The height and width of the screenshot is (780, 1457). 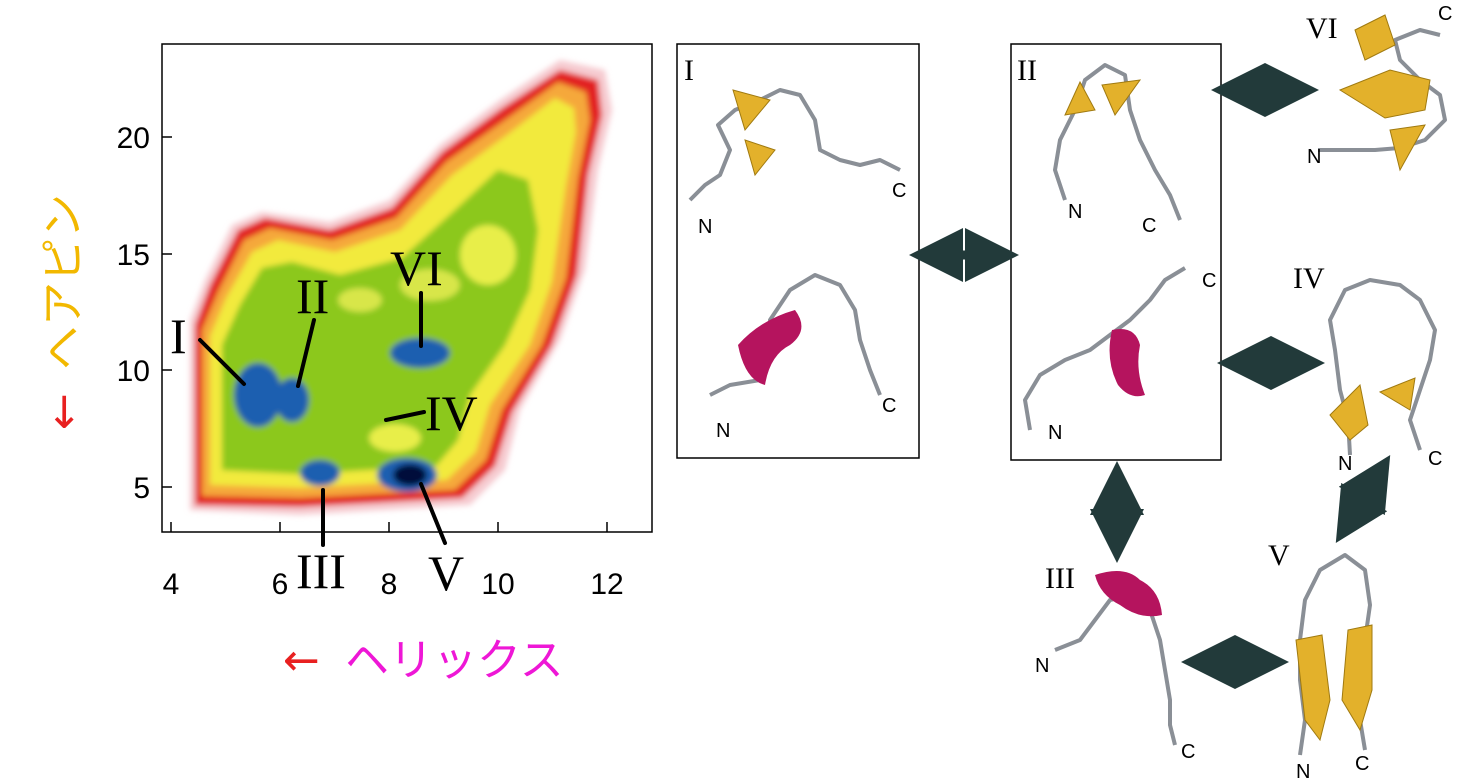 I want to click on structure-panel-I: I N C N C, so click(x=798, y=251).